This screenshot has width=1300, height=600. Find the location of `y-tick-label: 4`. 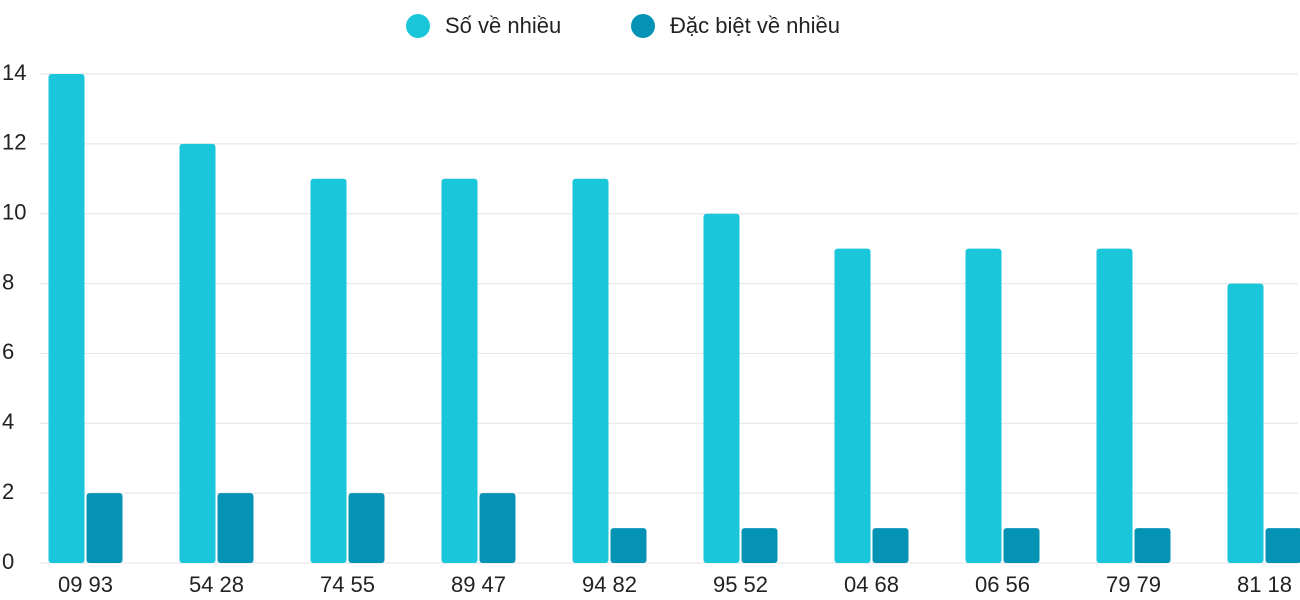

y-tick-label: 4 is located at coordinates (8, 421).